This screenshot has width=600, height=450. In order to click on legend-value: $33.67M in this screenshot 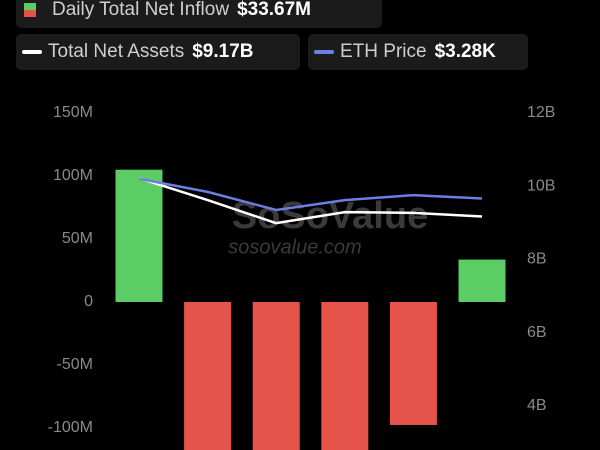, I will do `click(274, 10)`.